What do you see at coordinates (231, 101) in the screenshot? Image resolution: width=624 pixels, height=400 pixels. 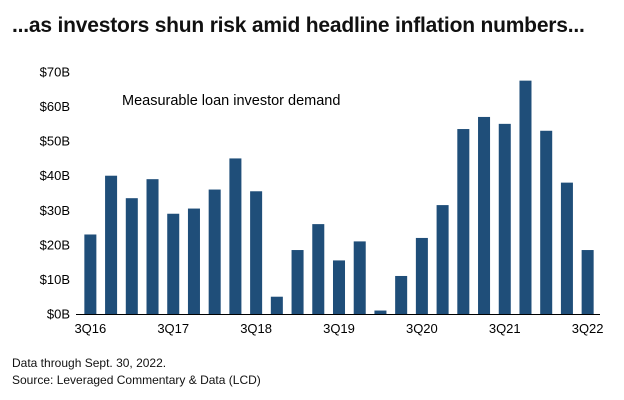 I see `chart-annotation: Measurable loan investor demand` at bounding box center [231, 101].